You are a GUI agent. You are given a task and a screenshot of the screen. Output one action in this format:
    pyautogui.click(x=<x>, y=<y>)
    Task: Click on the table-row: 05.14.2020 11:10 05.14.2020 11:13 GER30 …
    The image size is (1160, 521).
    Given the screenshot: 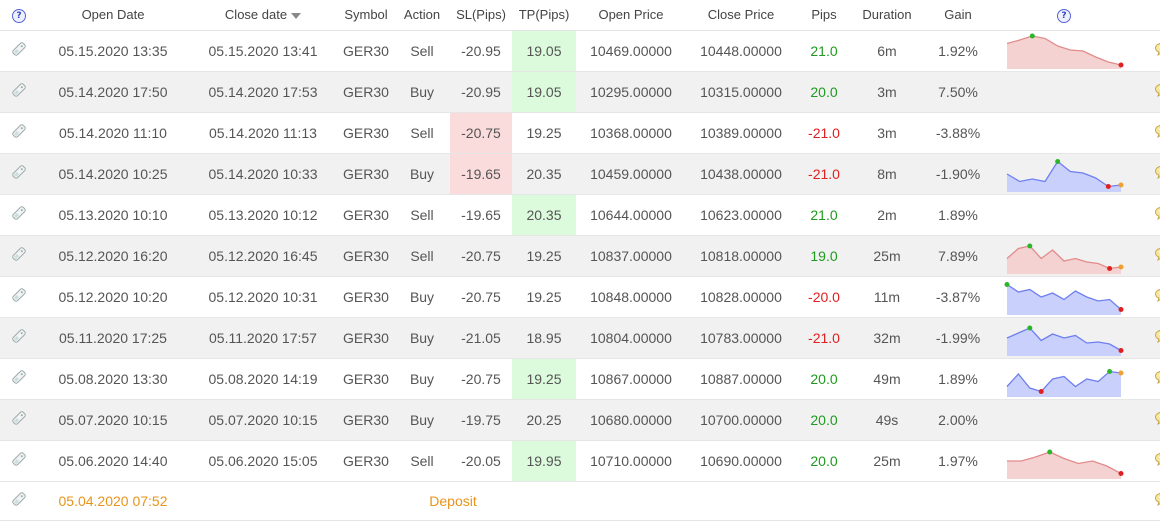 What is the action you would take?
    pyautogui.click(x=580, y=133)
    